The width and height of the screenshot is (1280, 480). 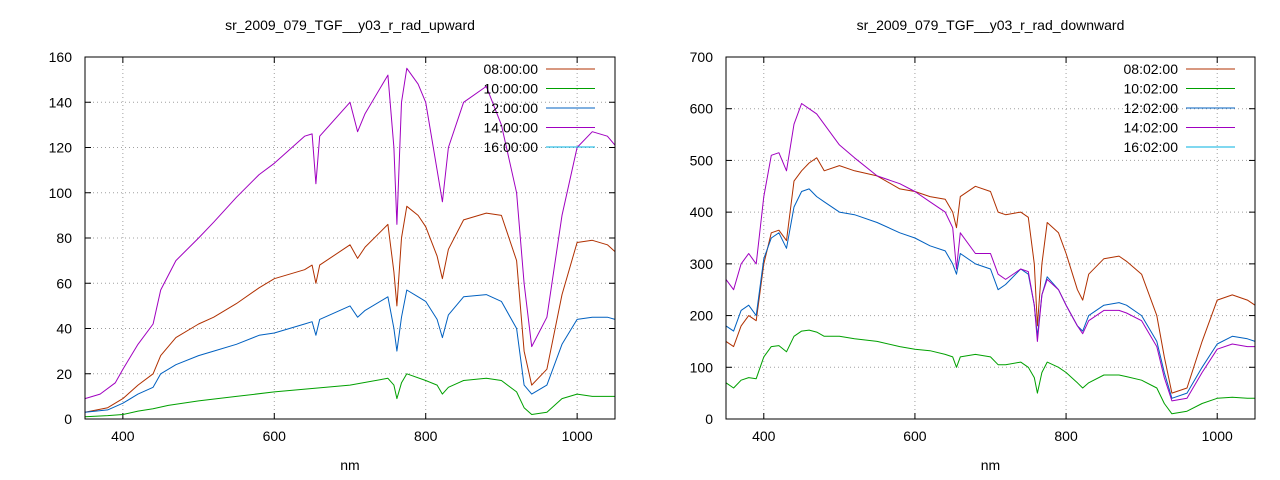 What do you see at coordinates (1151, 69) in the screenshot?
I see `legend-label: 08:02:00` at bounding box center [1151, 69].